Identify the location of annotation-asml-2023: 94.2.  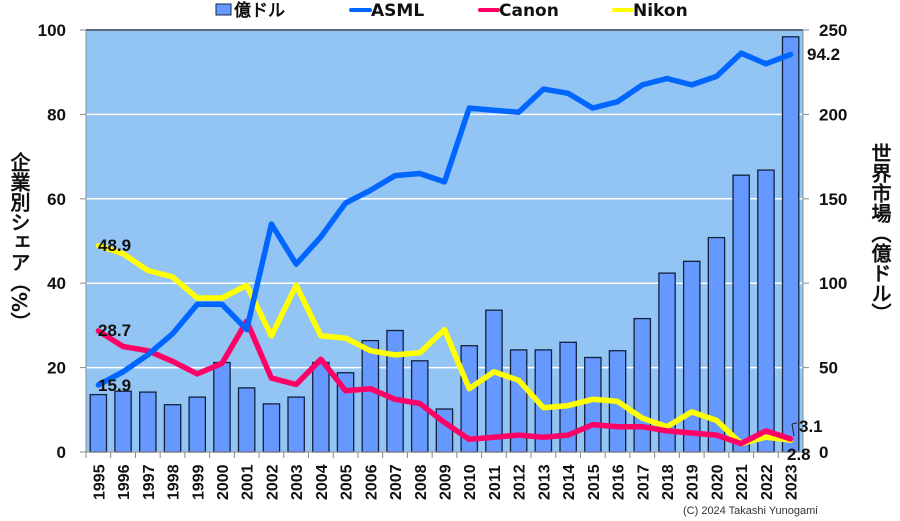
(823, 54).